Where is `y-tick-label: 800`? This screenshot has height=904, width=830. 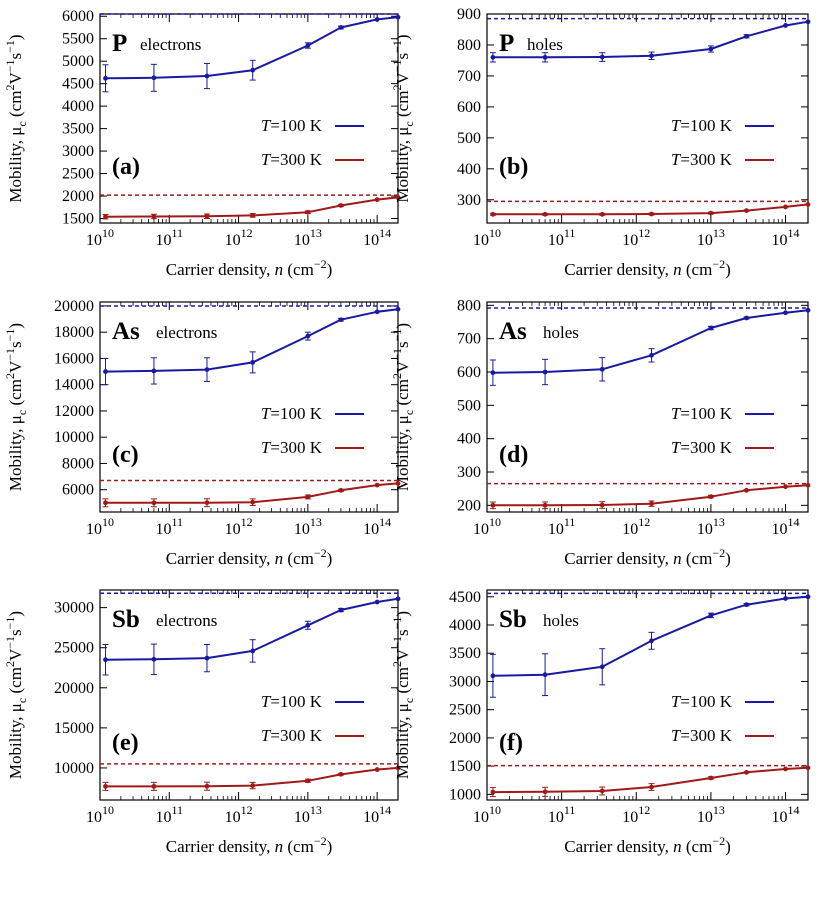
y-tick-label: 800 is located at coordinates (469, 45).